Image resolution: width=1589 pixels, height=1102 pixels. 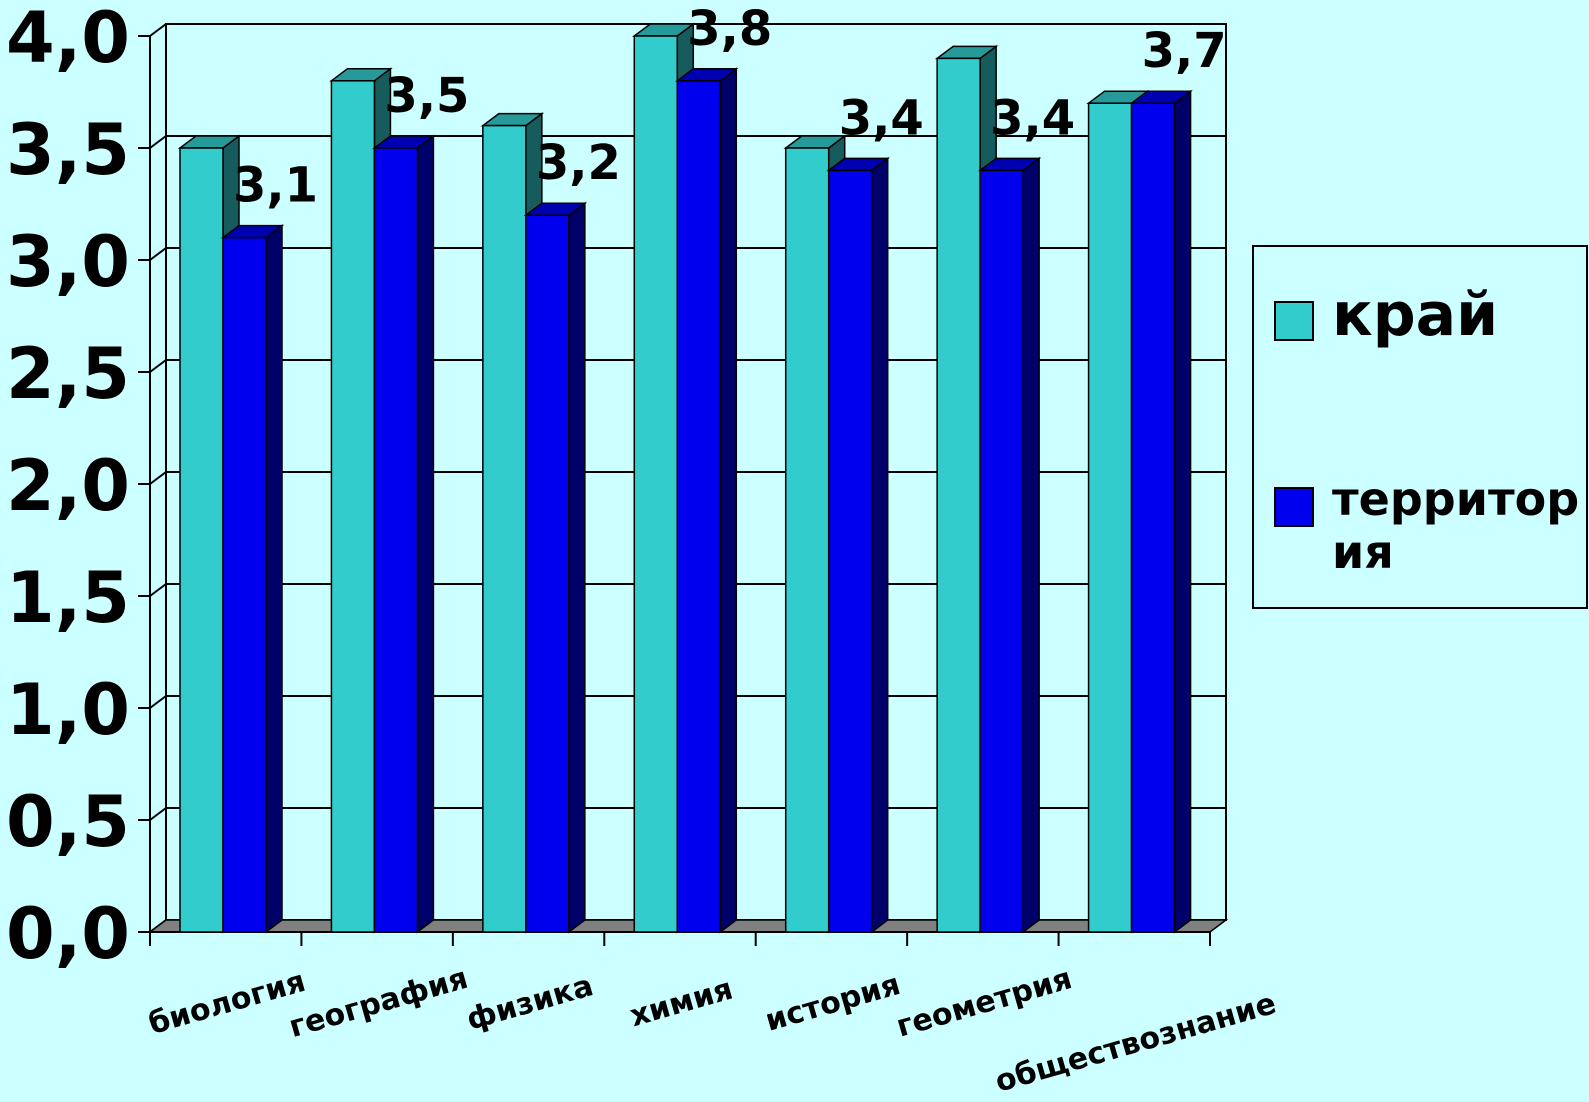 What do you see at coordinates (578, 163) in the screenshot?
I see `data-label: 3,2` at bounding box center [578, 163].